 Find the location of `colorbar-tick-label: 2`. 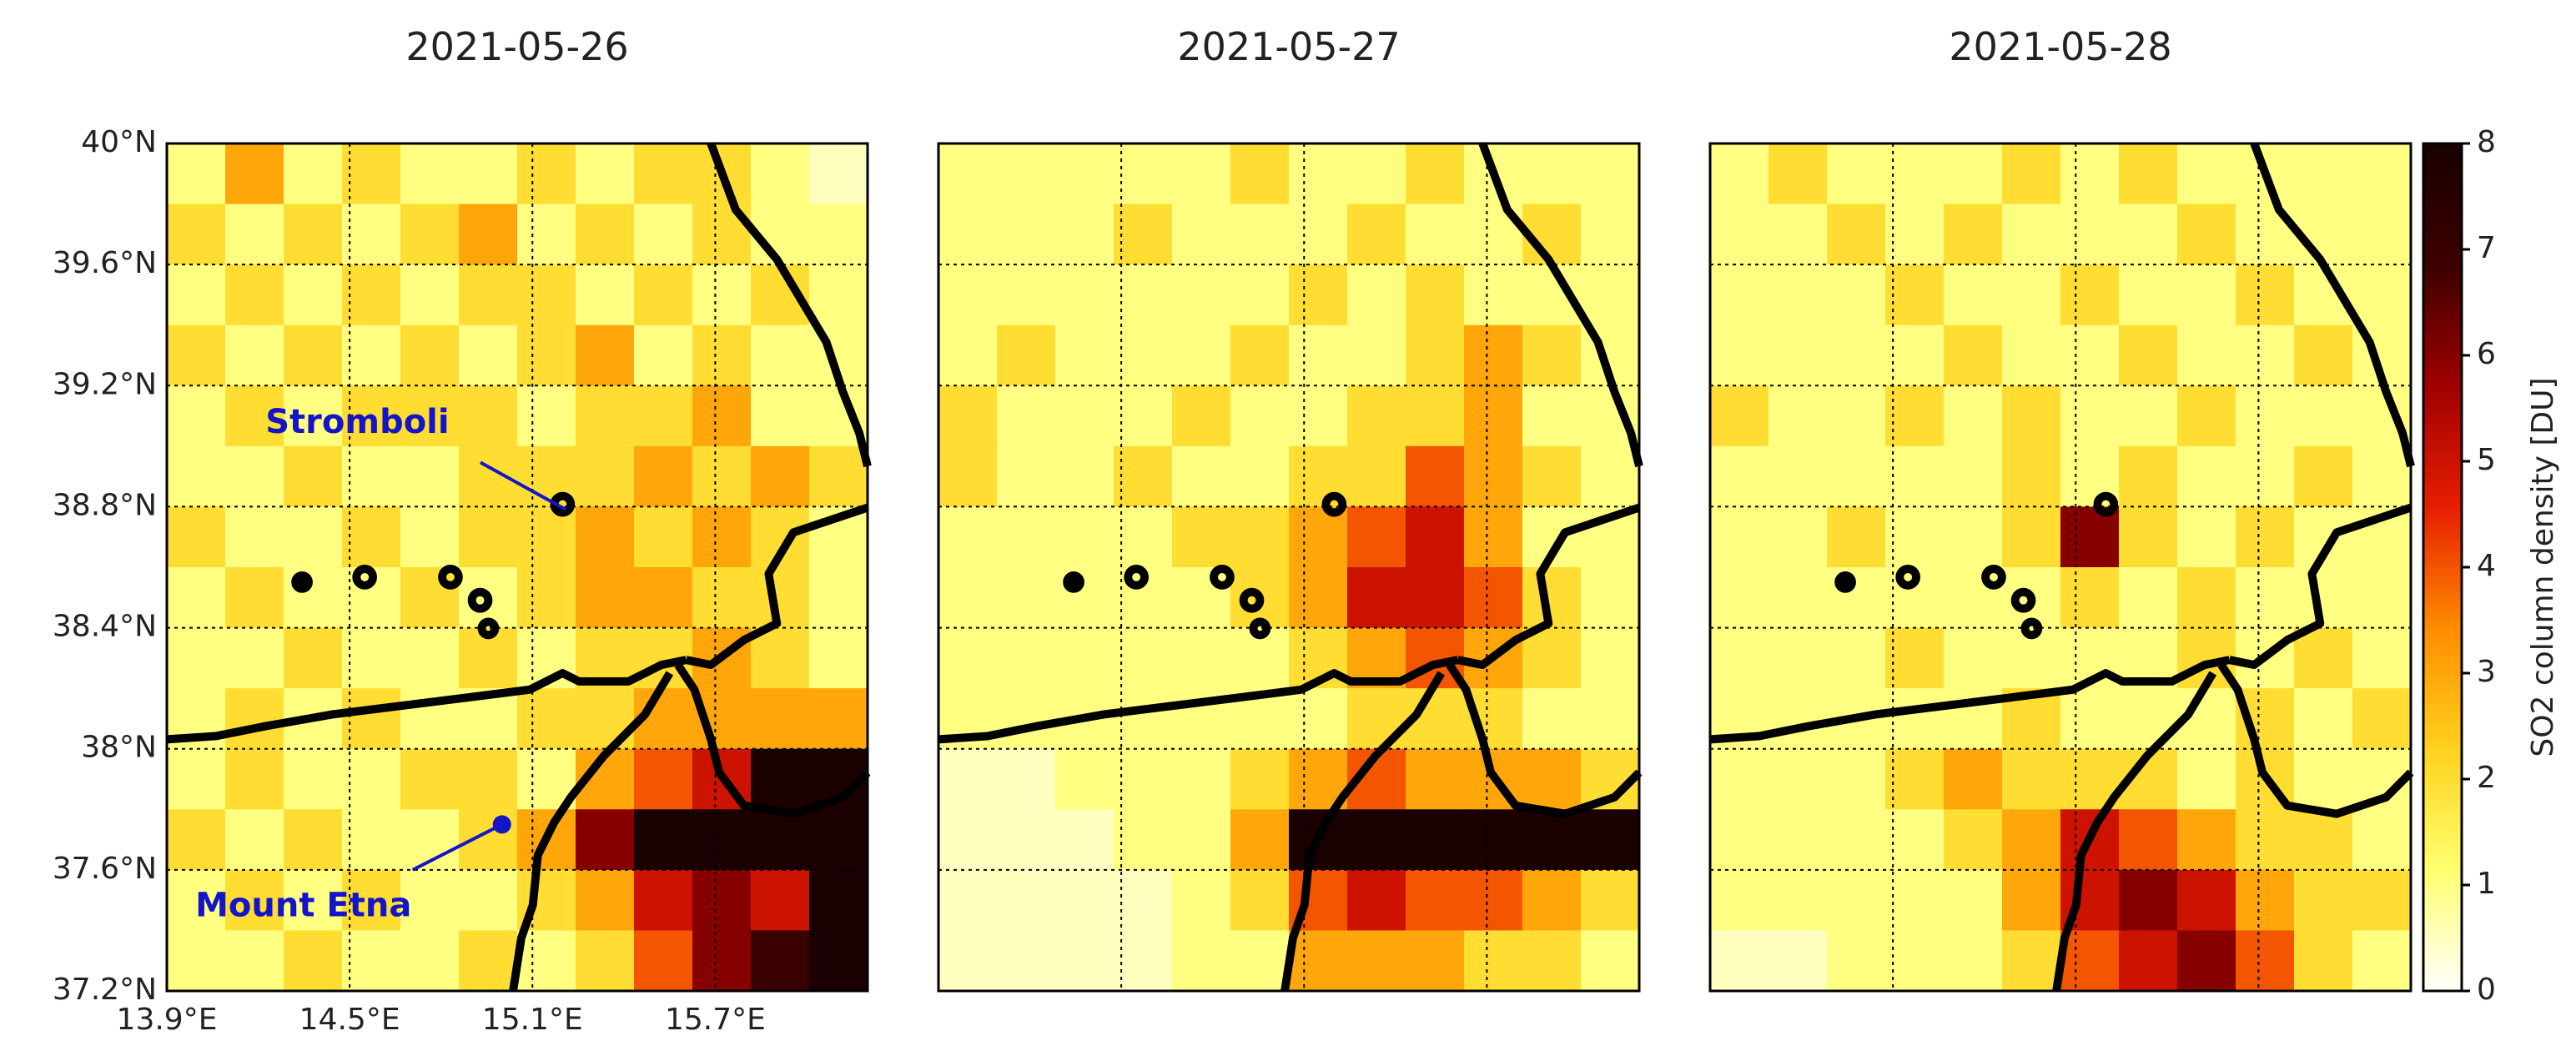

colorbar-tick-label: 2 is located at coordinates (2486, 778).